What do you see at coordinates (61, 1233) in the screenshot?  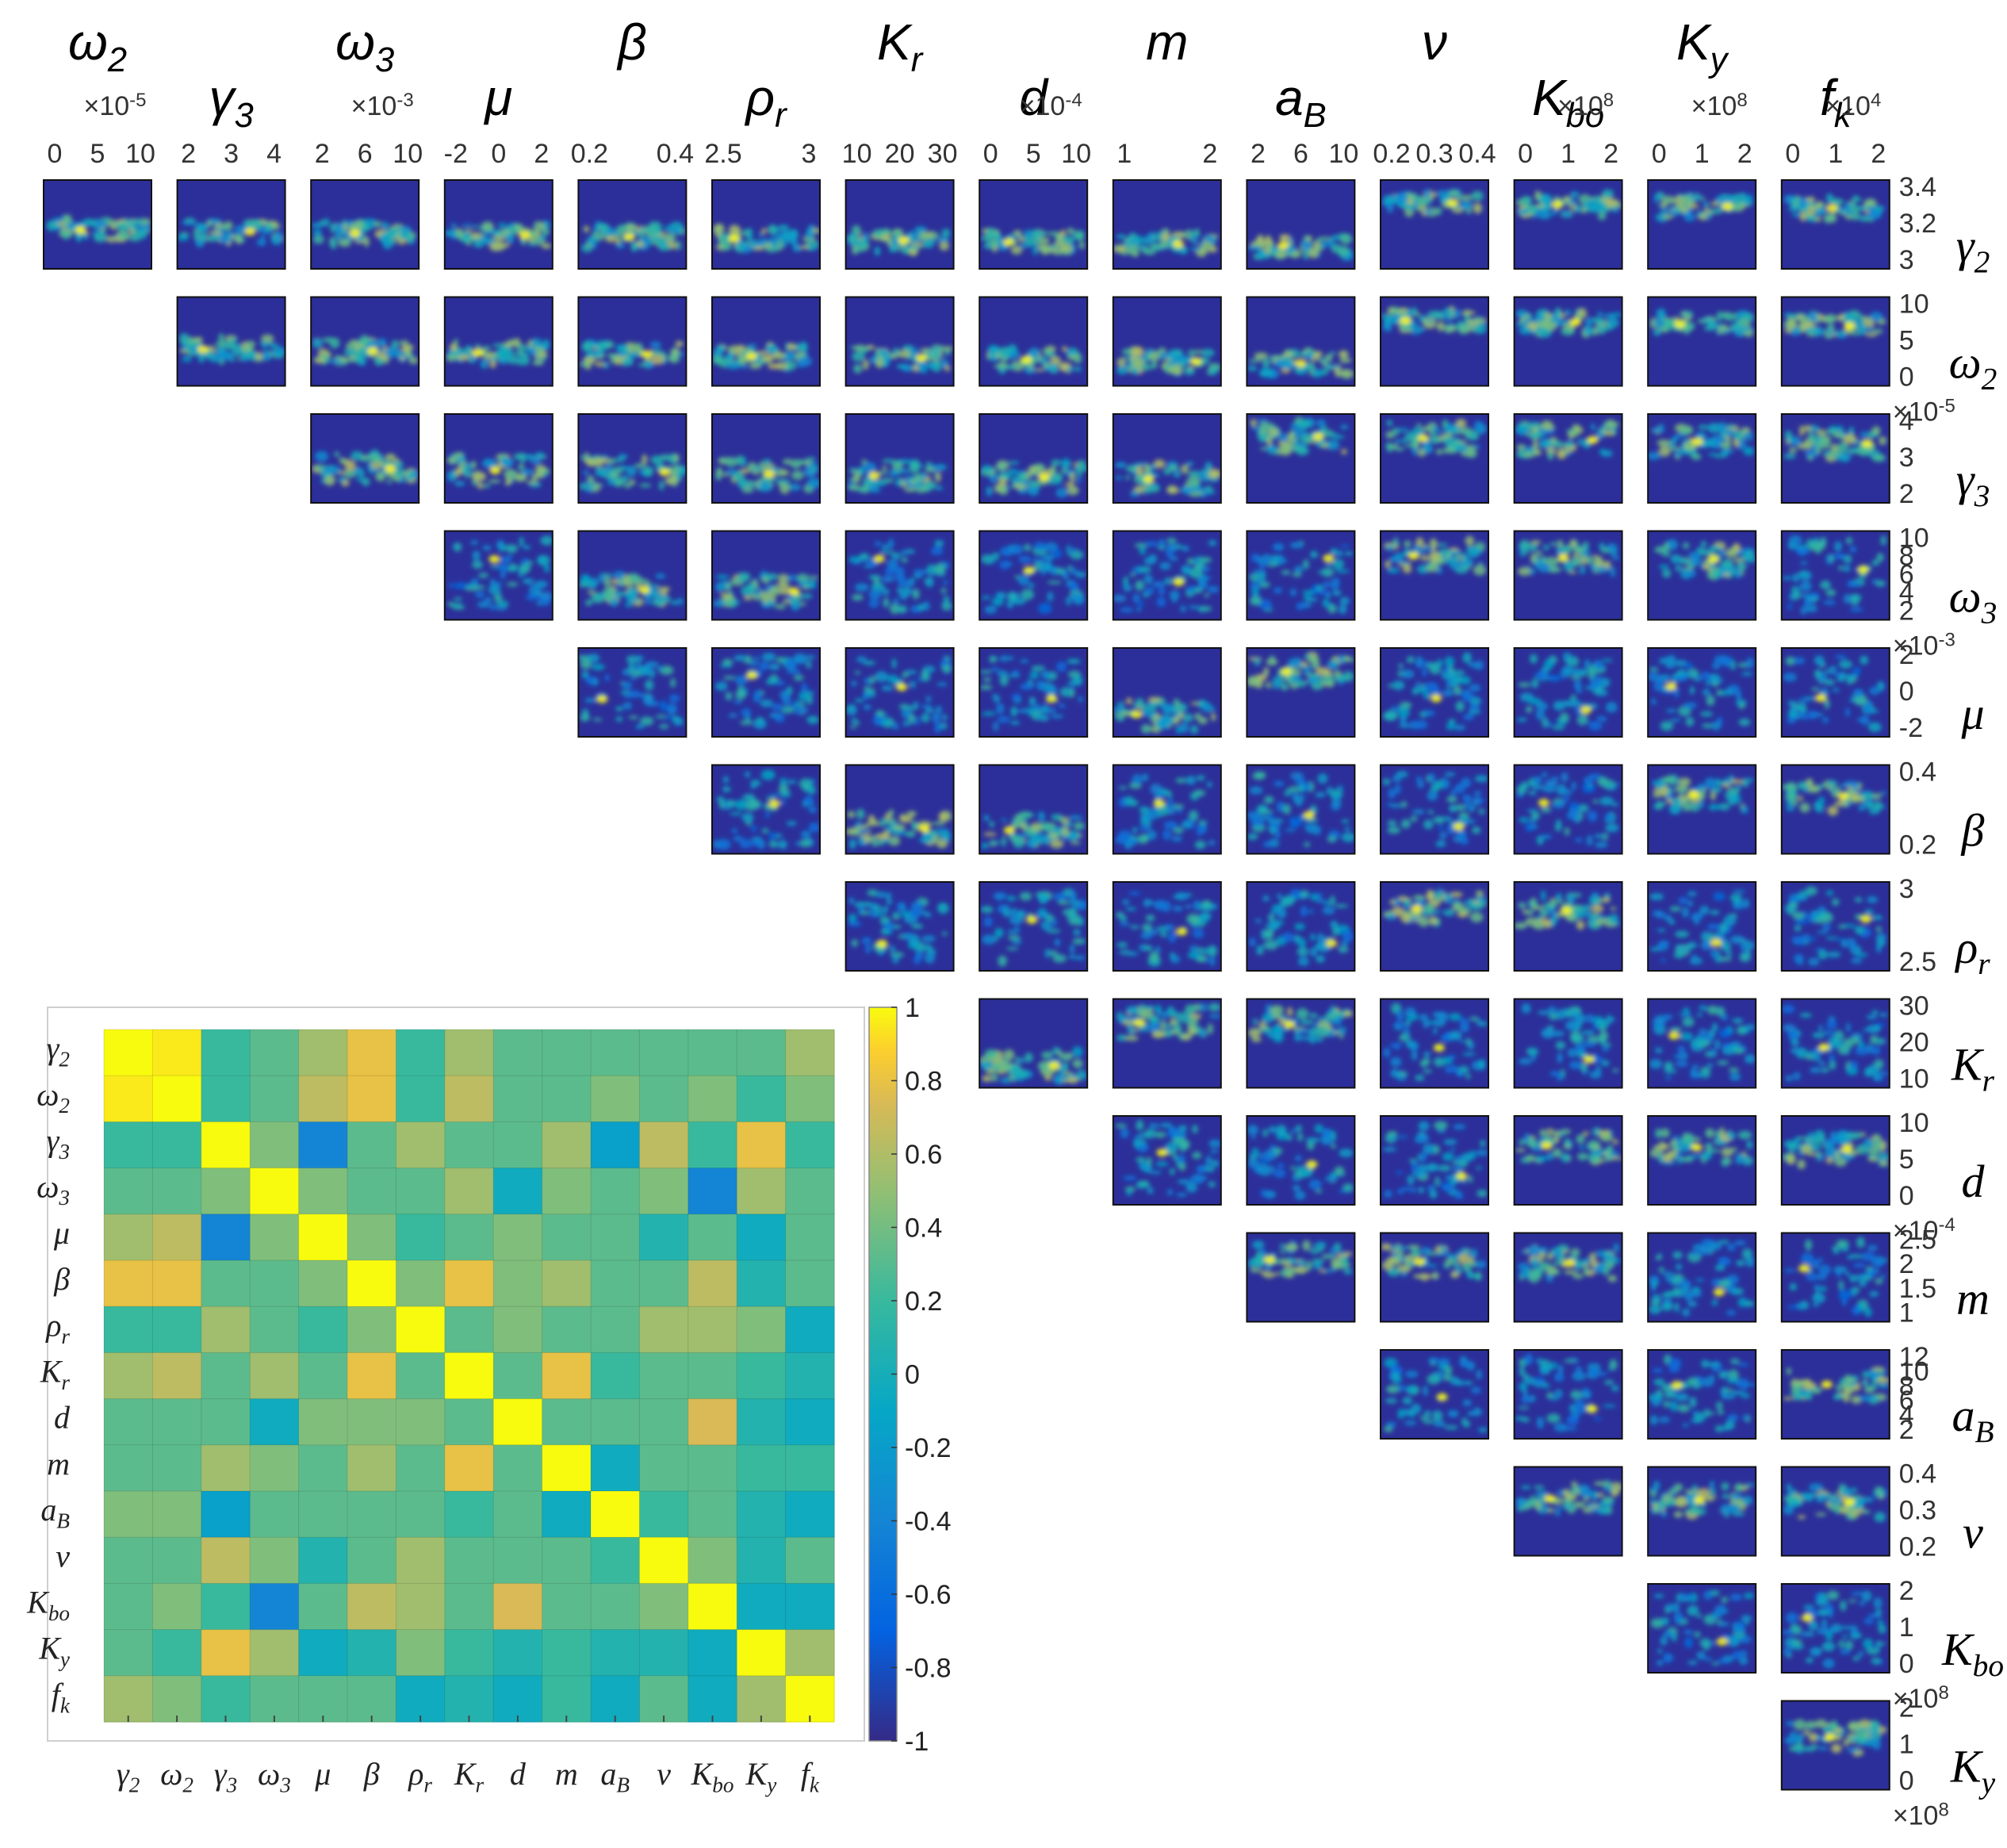 I see `matrix-row-label: μ` at bounding box center [61, 1233].